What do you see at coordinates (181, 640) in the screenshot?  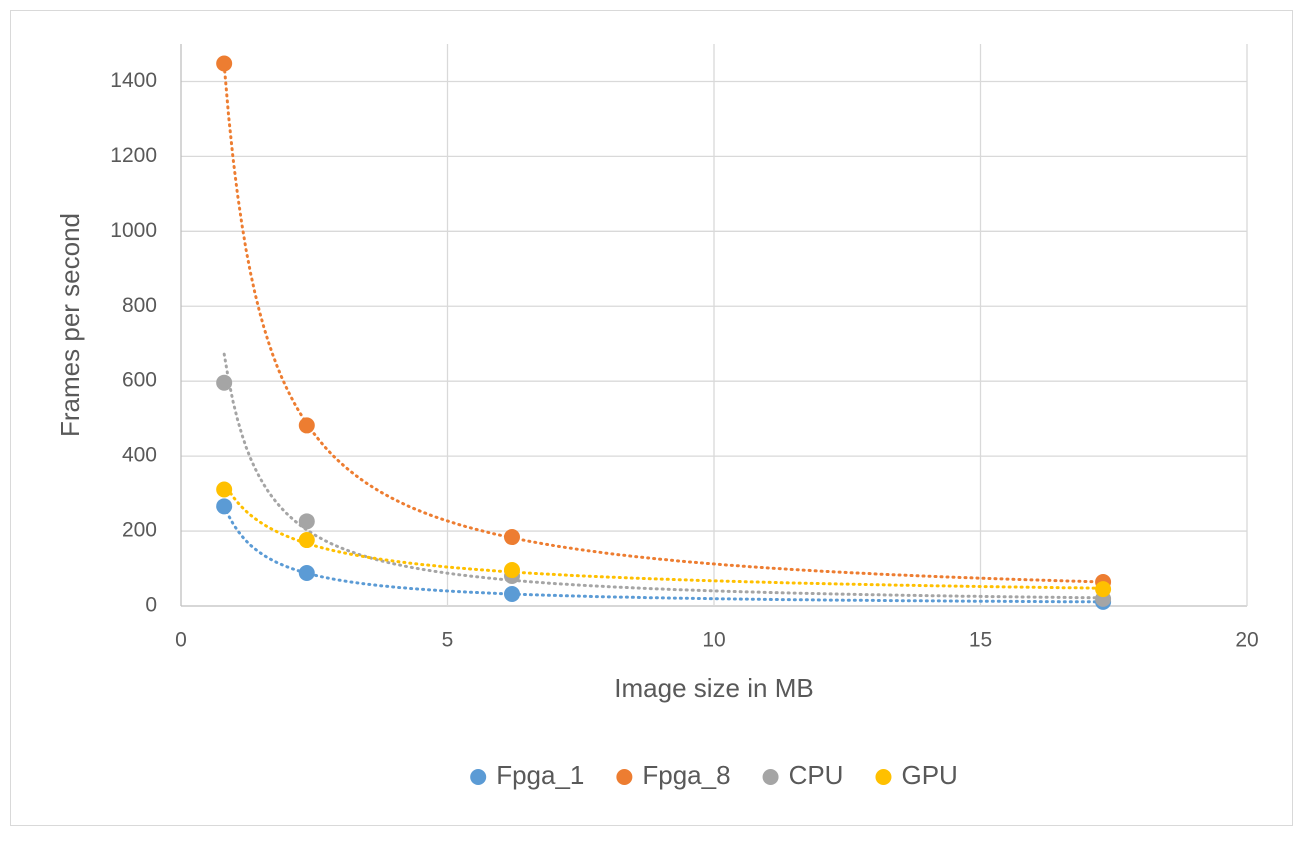 I see `x-tick-label: 0` at bounding box center [181, 640].